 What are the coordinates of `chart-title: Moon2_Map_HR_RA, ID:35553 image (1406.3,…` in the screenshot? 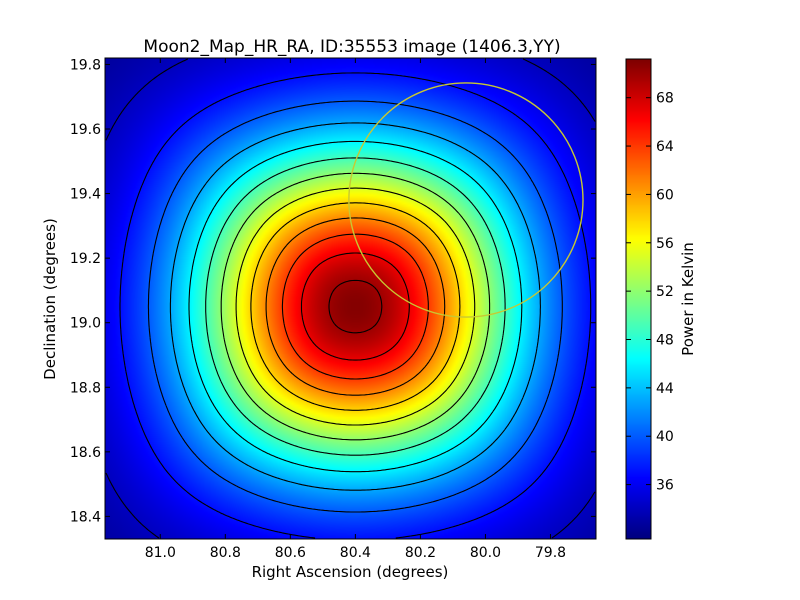 It's located at (351, 47).